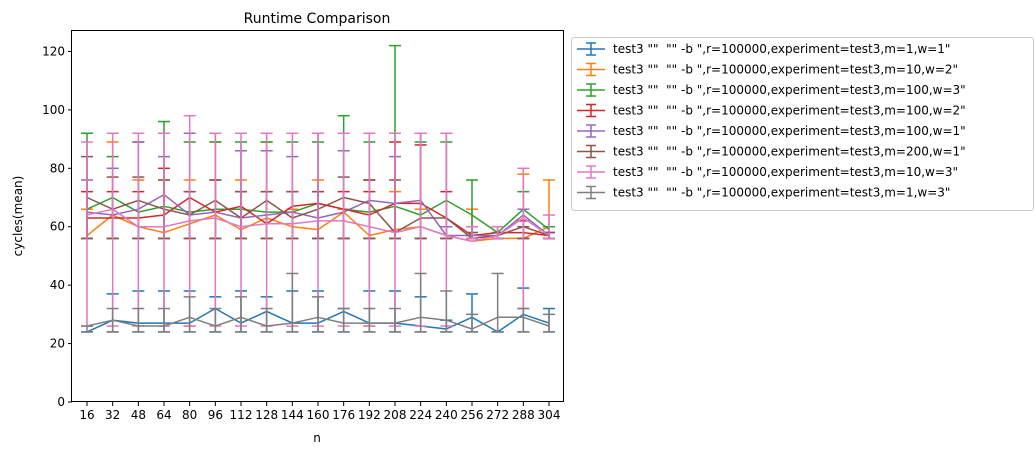 This screenshot has width=1036, height=455. Describe the element at coordinates (317, 19) in the screenshot. I see `chart-title: Runtime Comparison` at that location.